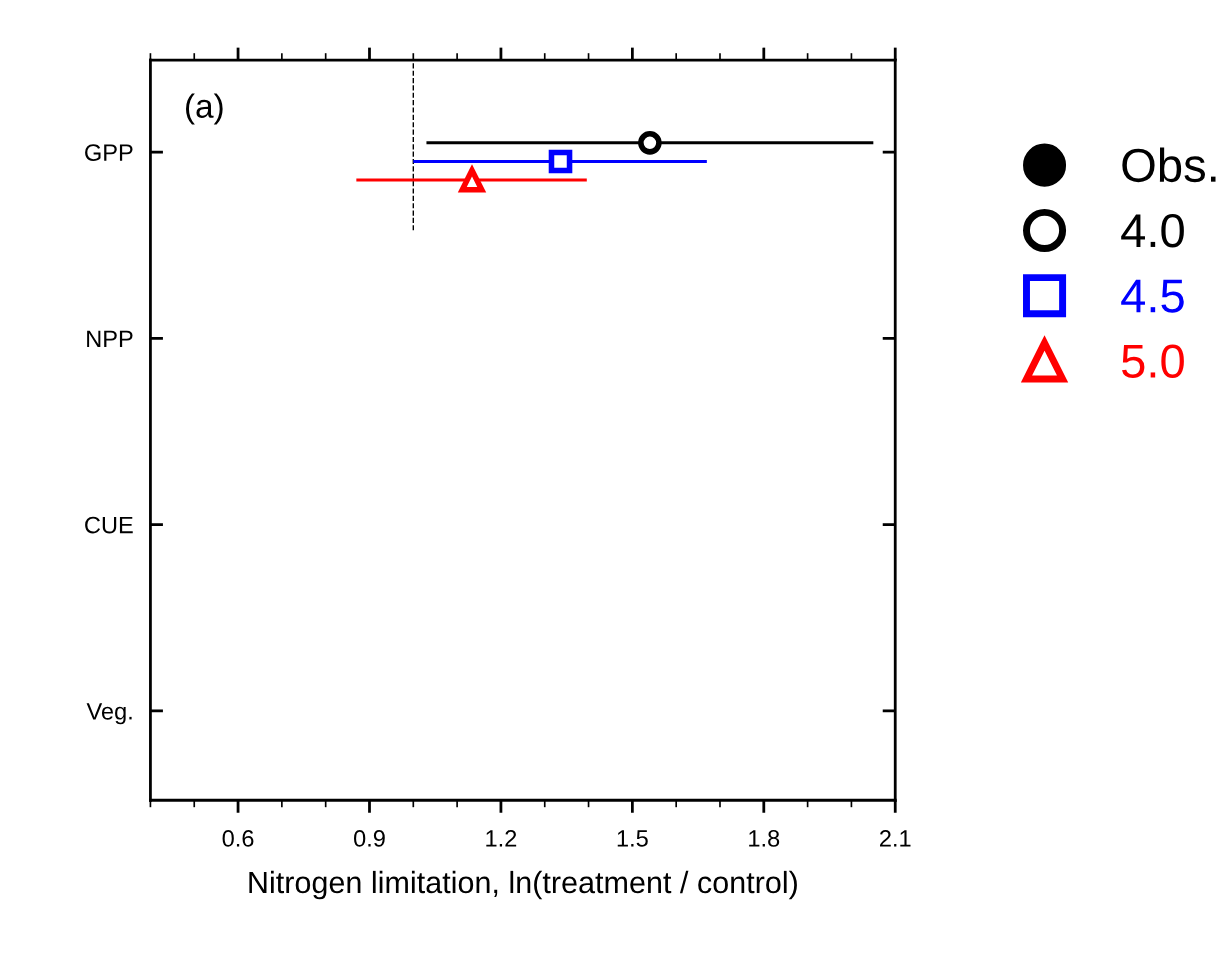  Describe the element at coordinates (110, 338) in the screenshot. I see `y-tick-label: NPP` at that location.